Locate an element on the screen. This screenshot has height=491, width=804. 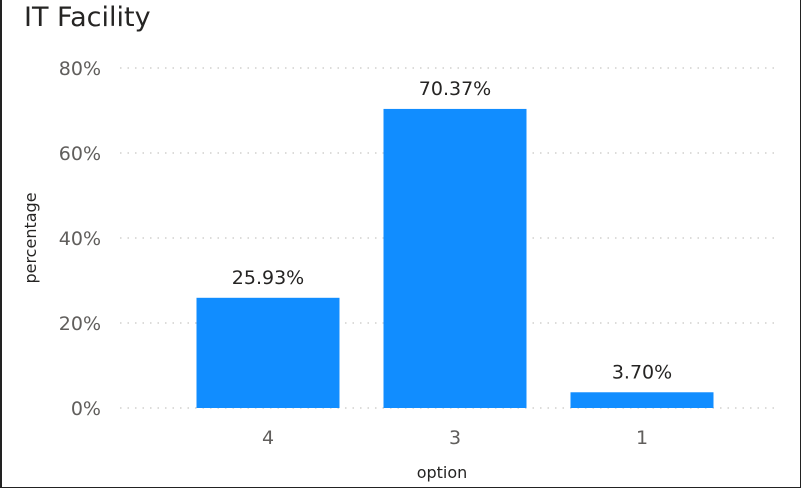
data-label-4: 25.93% is located at coordinates (268, 278).